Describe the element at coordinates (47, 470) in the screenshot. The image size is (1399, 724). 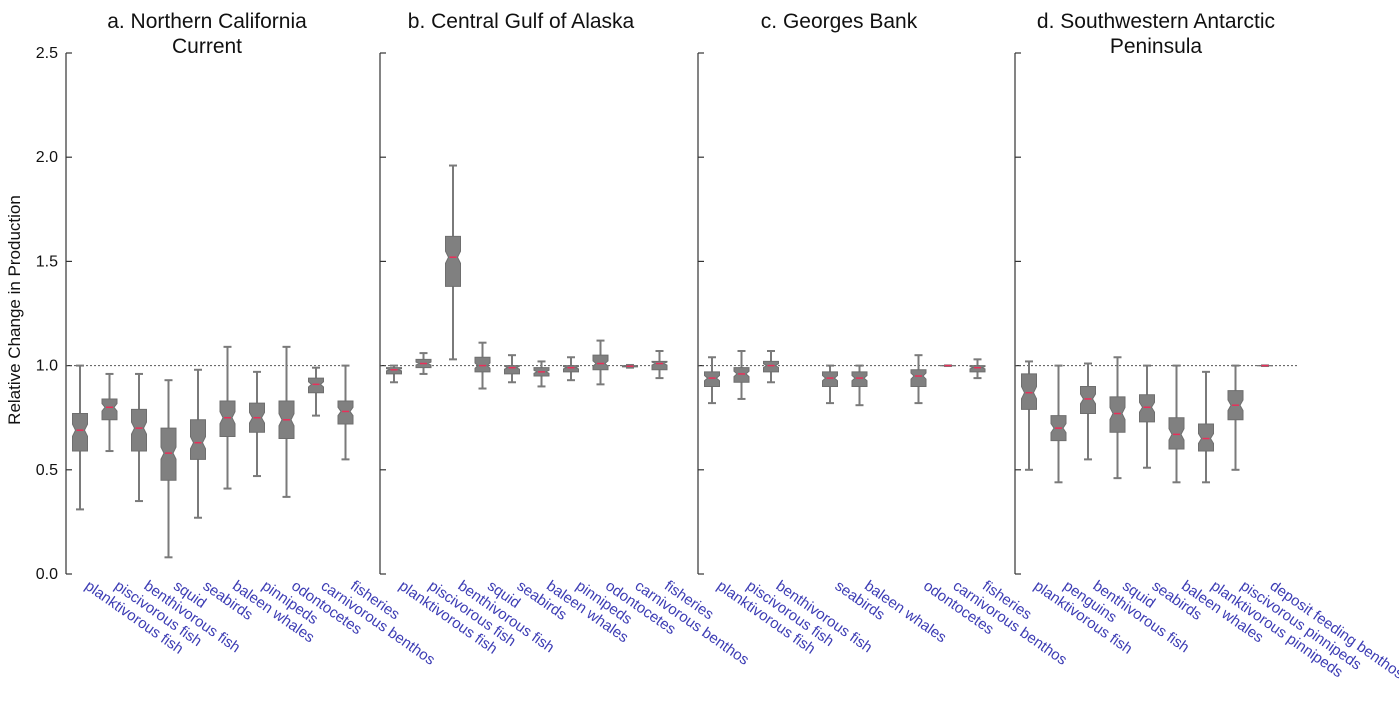
I see `y-tick-label: 0.5` at that location.